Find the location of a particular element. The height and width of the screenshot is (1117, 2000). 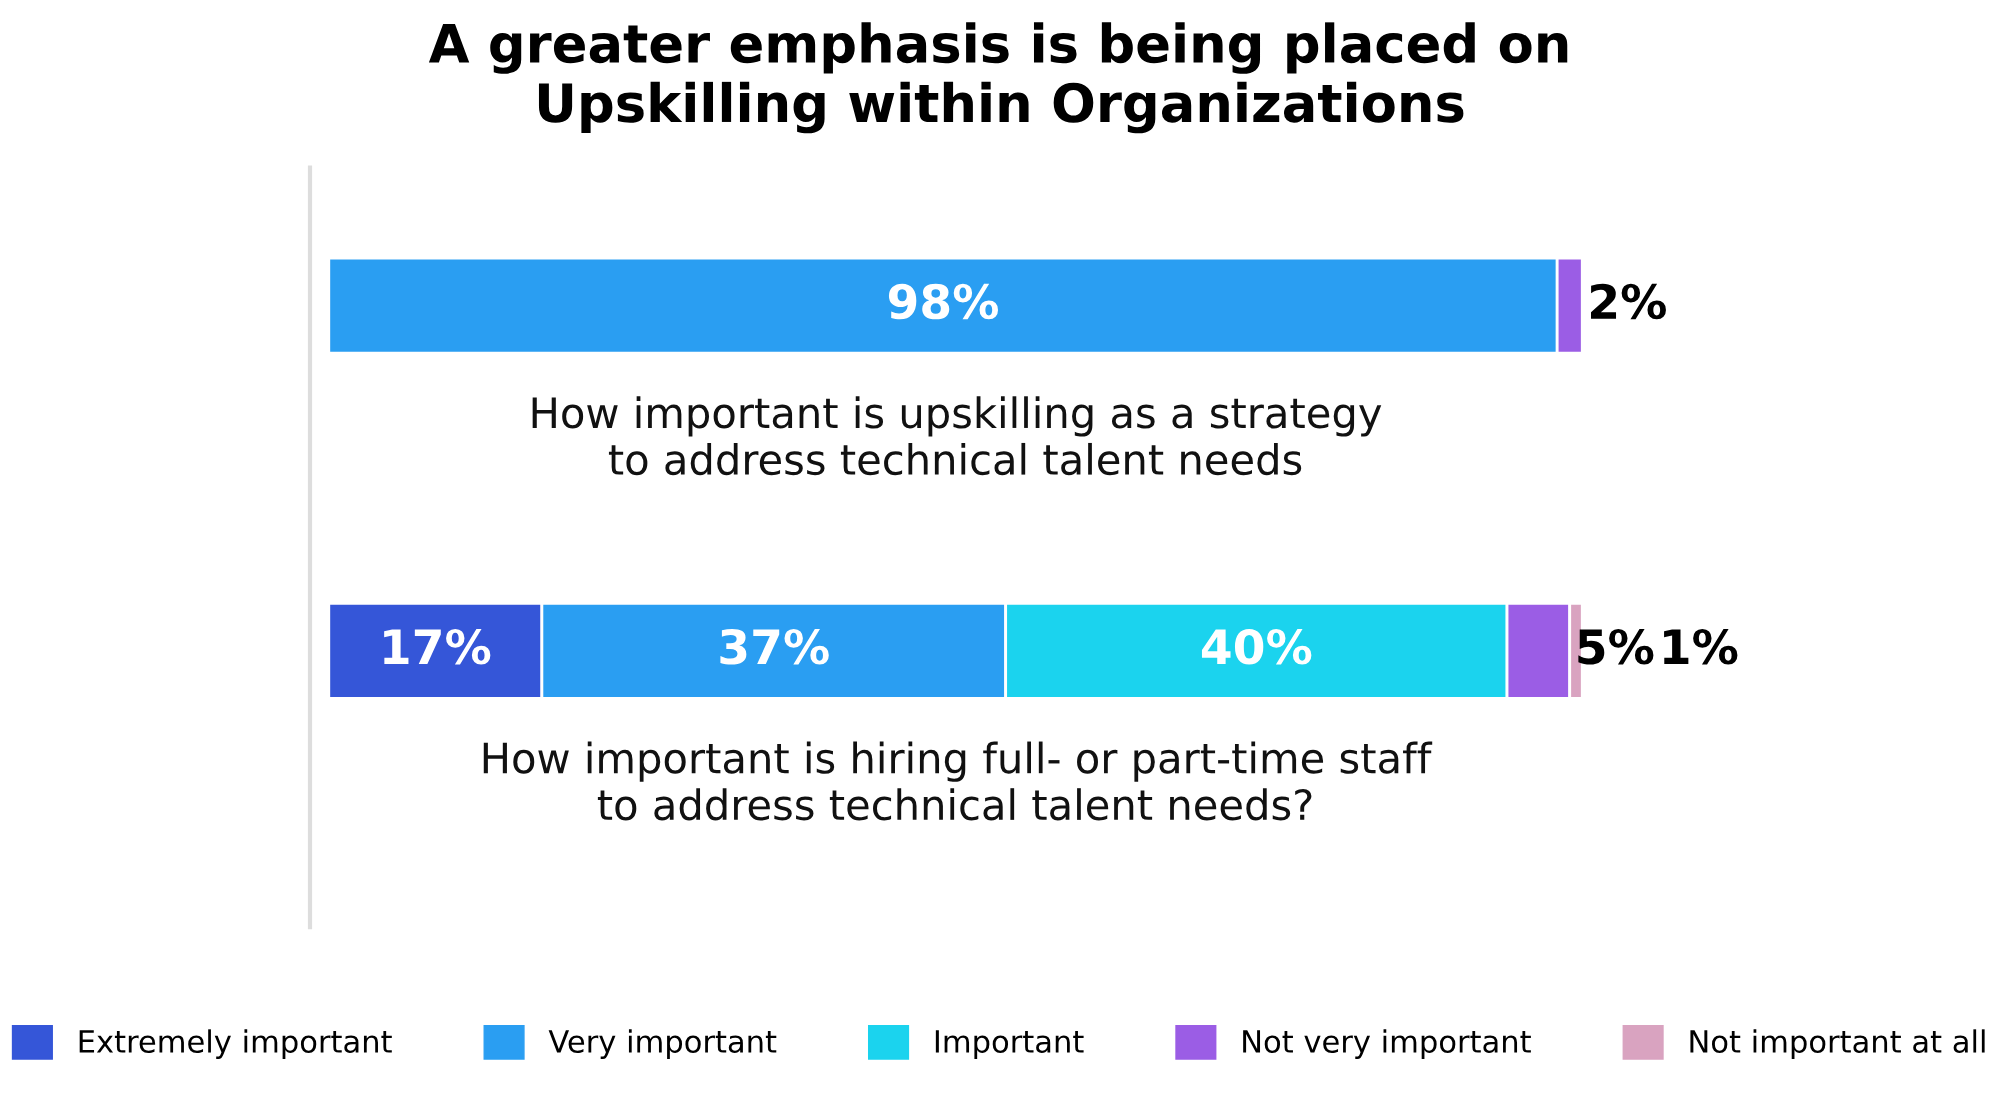

data-label: 17% is located at coordinates (437, 646).